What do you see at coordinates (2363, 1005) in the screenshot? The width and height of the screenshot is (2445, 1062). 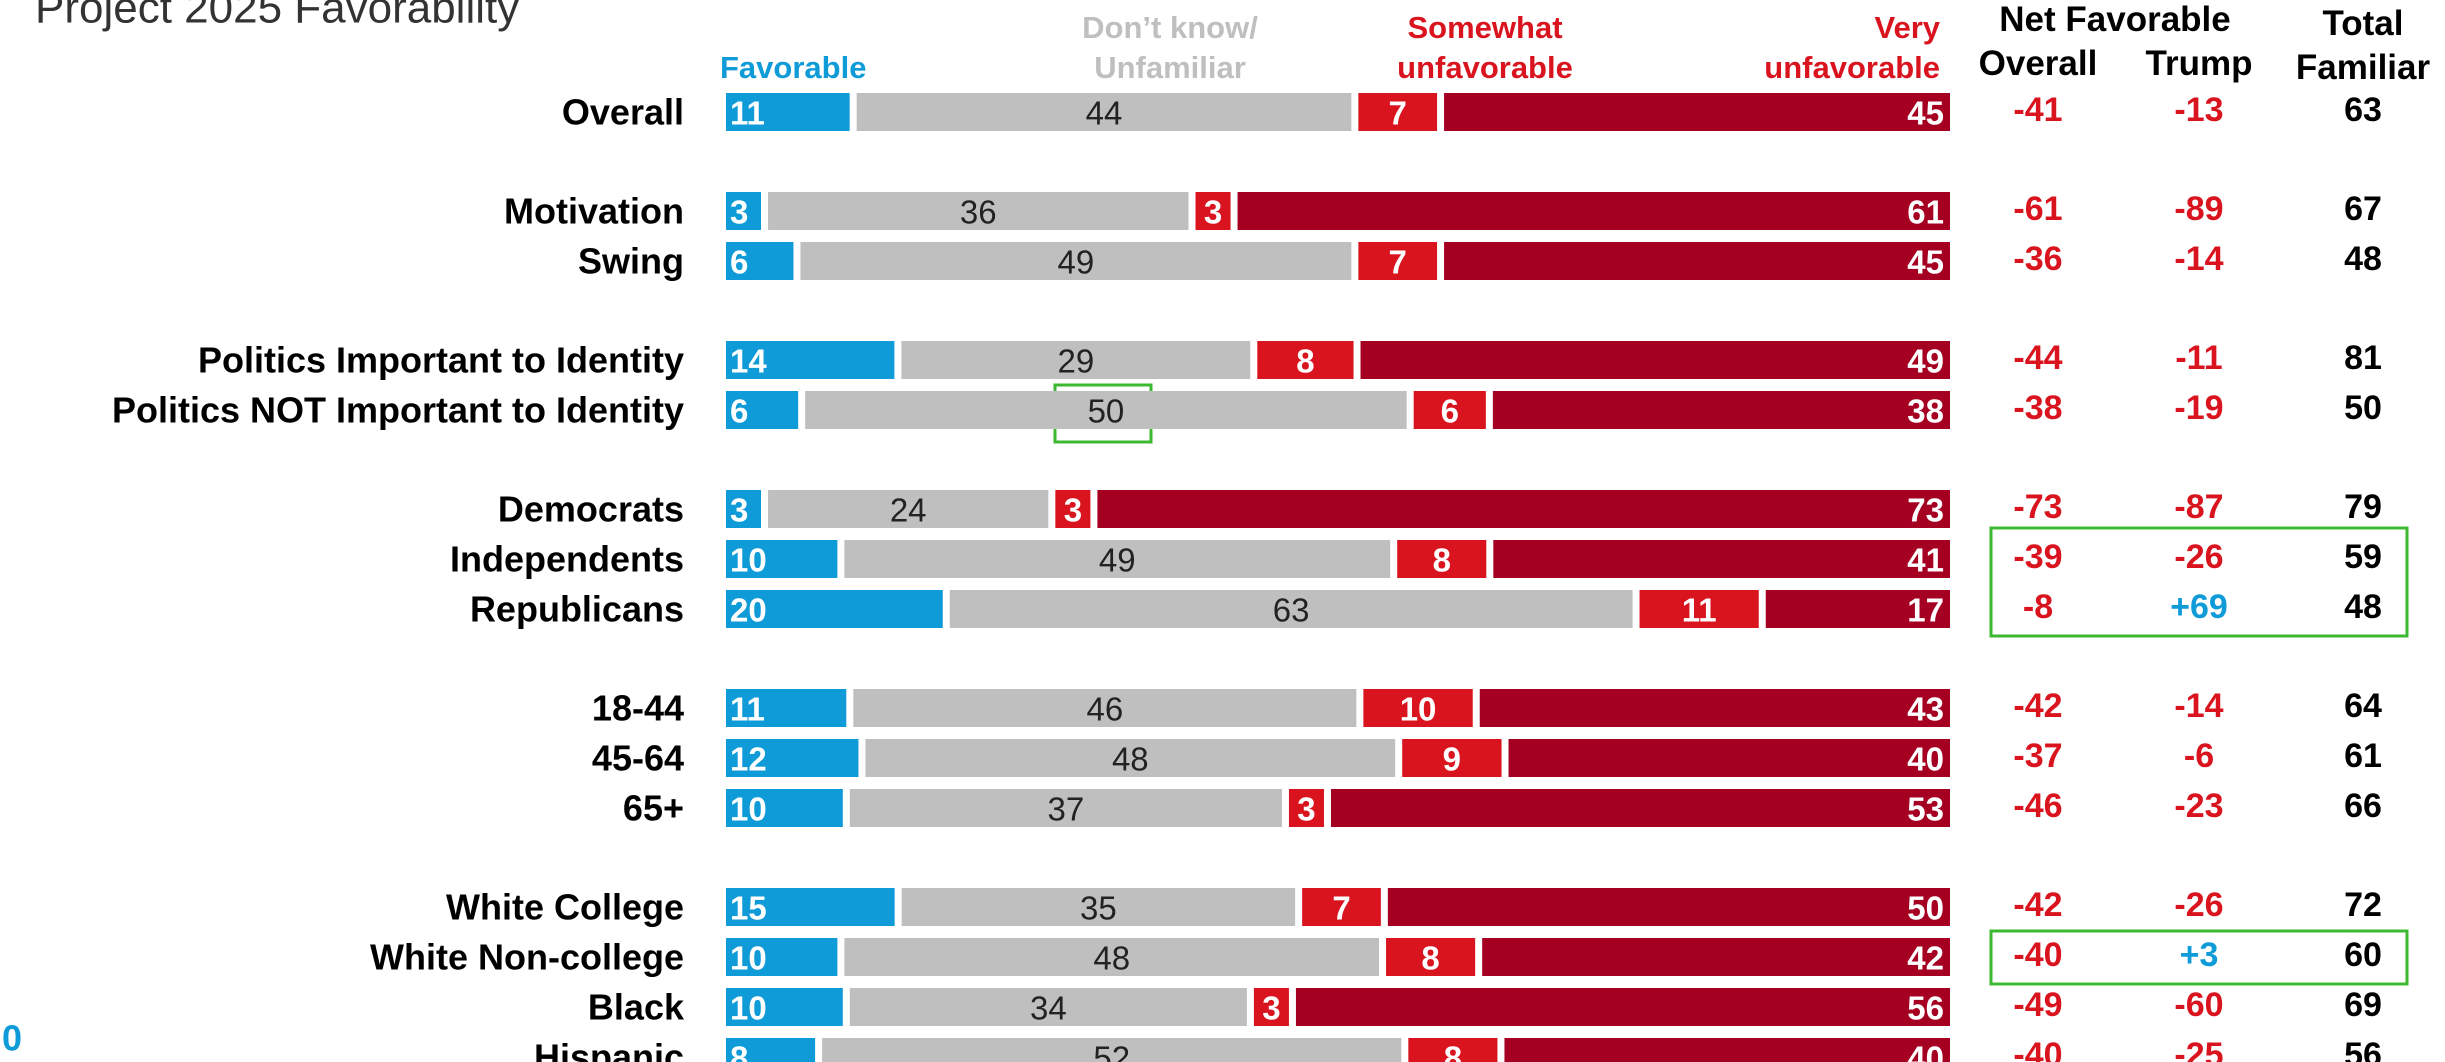 I see `column-value: 69` at bounding box center [2363, 1005].